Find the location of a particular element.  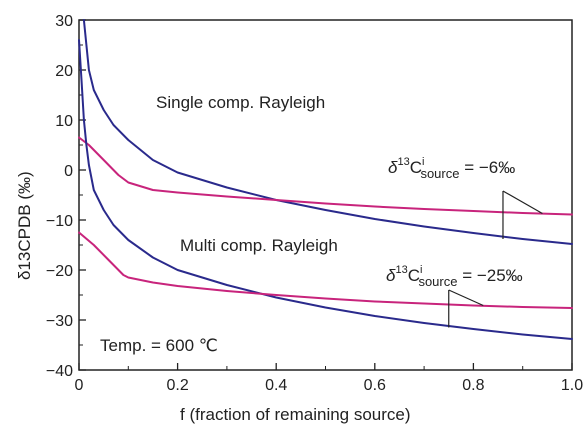

y-tick-label: 10 is located at coordinates (64, 121).